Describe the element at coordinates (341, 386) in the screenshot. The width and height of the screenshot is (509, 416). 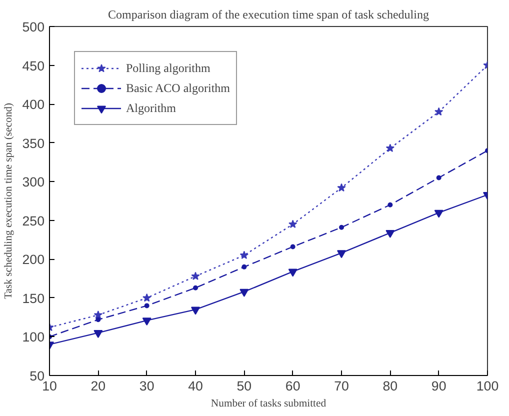
I see `x-tick-label: 70` at that location.